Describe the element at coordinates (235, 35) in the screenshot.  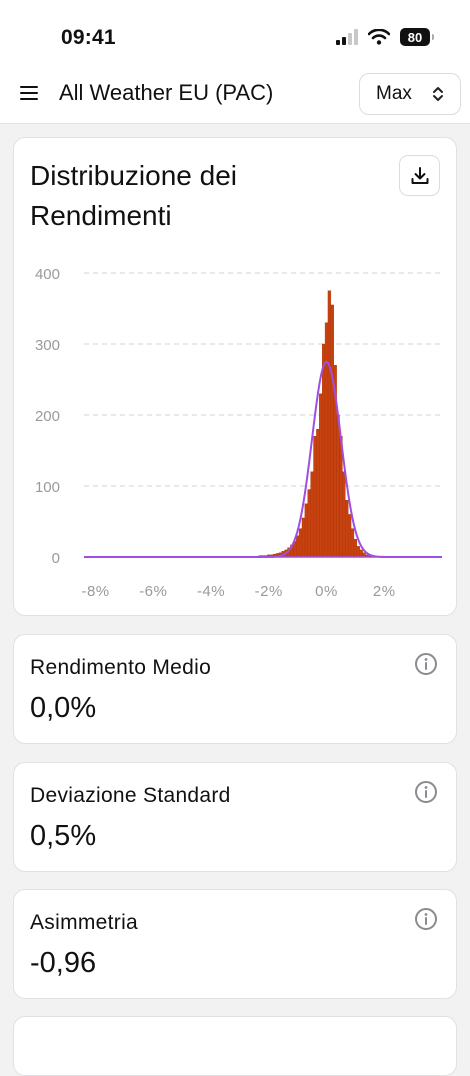
I see `status-bar: 09:41 80` at that location.